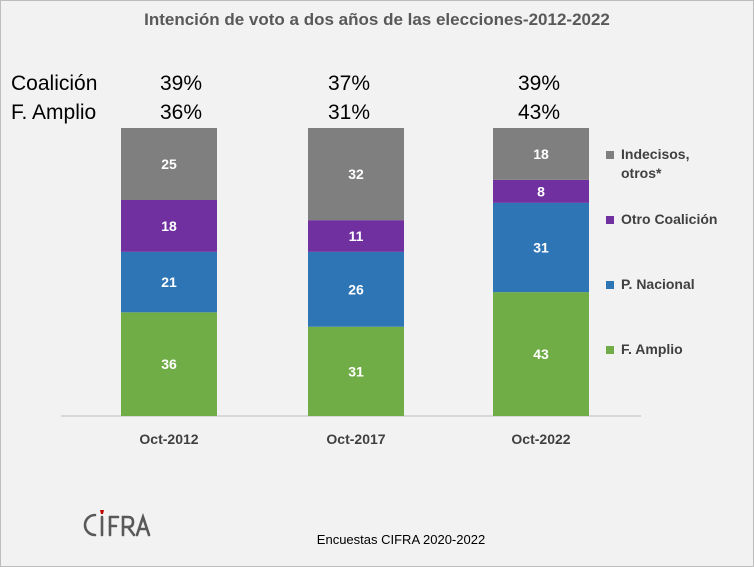 The height and width of the screenshot is (567, 754). I want to click on data-label: 43, so click(541, 354).